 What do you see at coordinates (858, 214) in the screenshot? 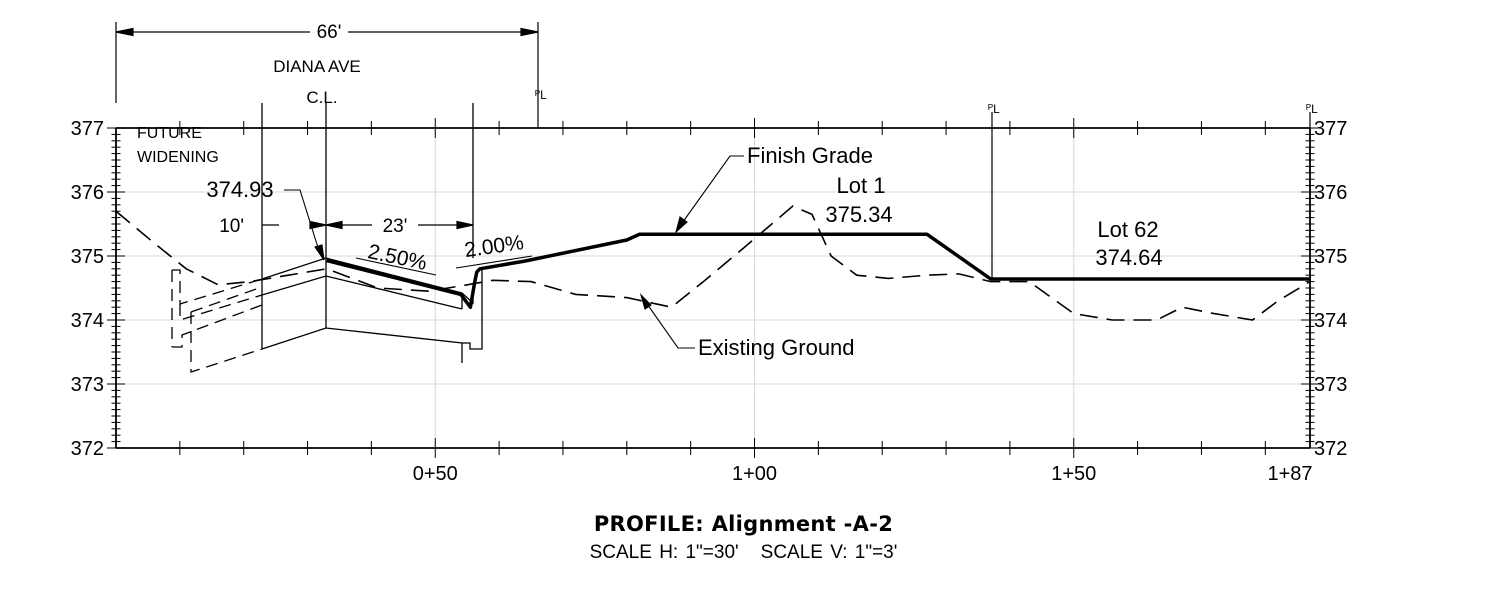
I see `lot-1-elevation: 375.34` at bounding box center [858, 214].